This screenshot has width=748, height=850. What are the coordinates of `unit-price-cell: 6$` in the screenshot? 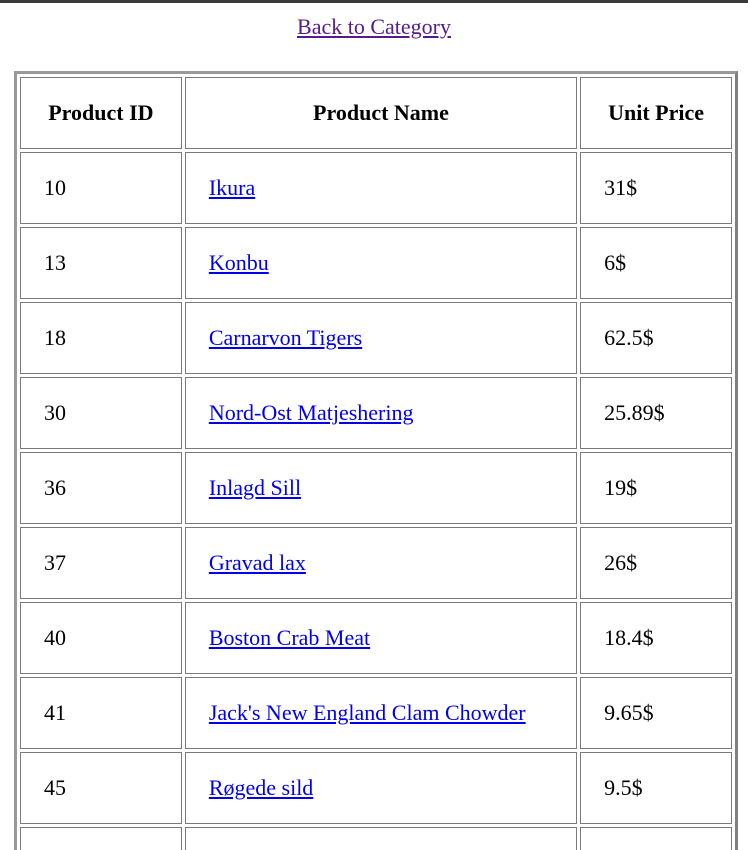 It's located at (656, 263).